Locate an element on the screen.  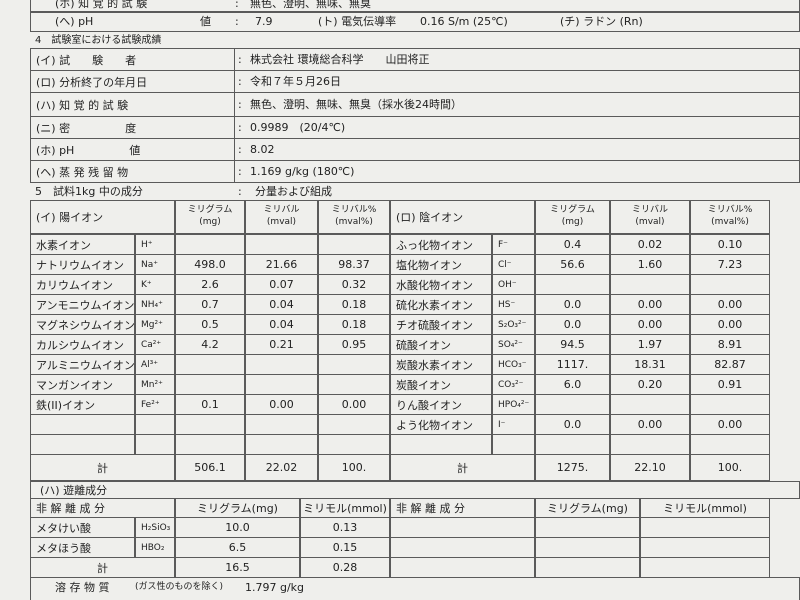
ion-value: 0.20 is located at coordinates (650, 384).